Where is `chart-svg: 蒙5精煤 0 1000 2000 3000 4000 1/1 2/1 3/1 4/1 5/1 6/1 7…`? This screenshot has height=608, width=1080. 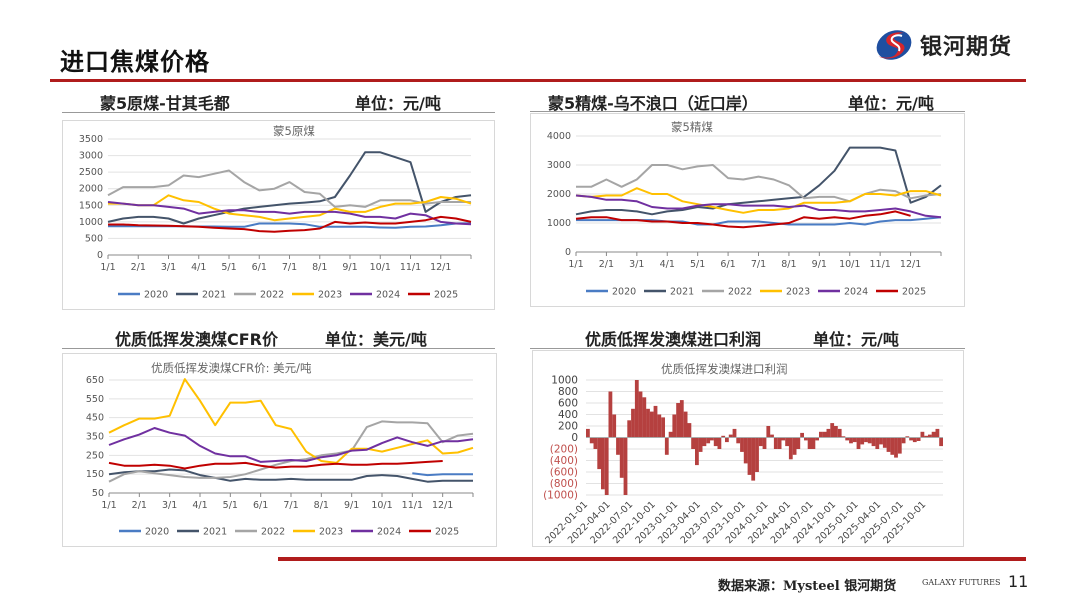
chart-svg: 蒙5精煤 0 1000 2000 3000 4000 1/1 2/1 3/1 4/1 5/1 6/1 7… is located at coordinates (744, 209).